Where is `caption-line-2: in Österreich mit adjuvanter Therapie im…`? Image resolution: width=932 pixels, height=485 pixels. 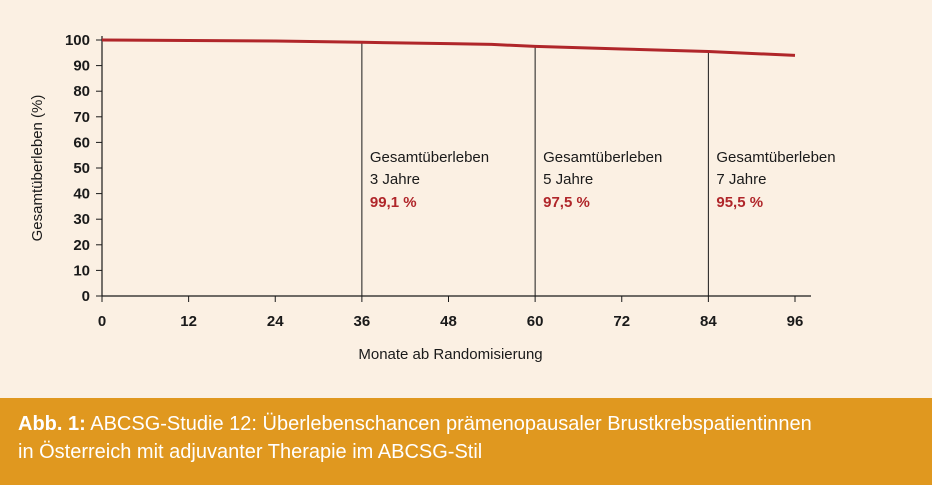 caption-line-2: in Österreich mit adjuvanter Therapie im… is located at coordinates (250, 452).